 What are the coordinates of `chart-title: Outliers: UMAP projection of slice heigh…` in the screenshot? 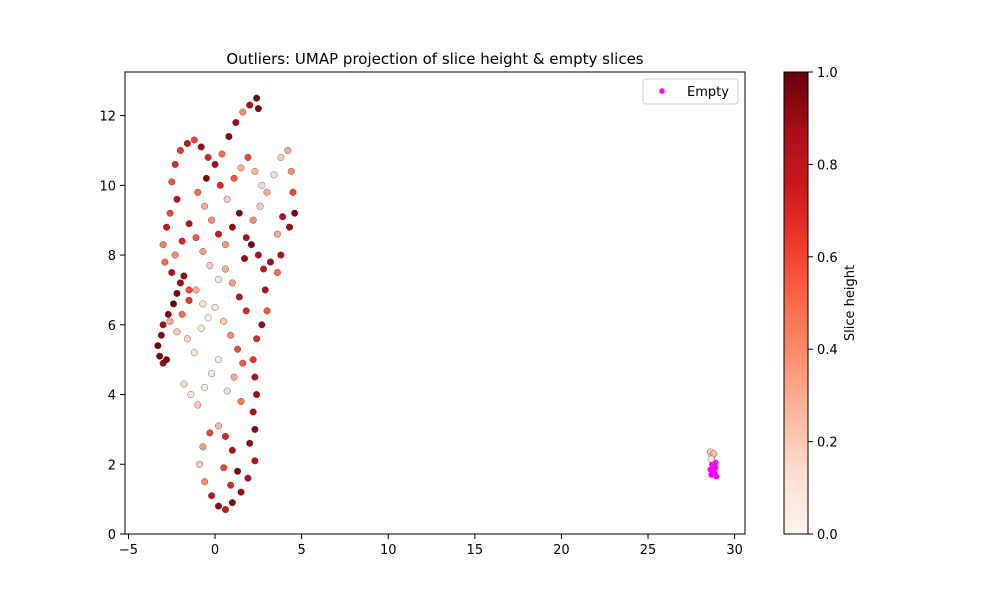 It's located at (434, 59).